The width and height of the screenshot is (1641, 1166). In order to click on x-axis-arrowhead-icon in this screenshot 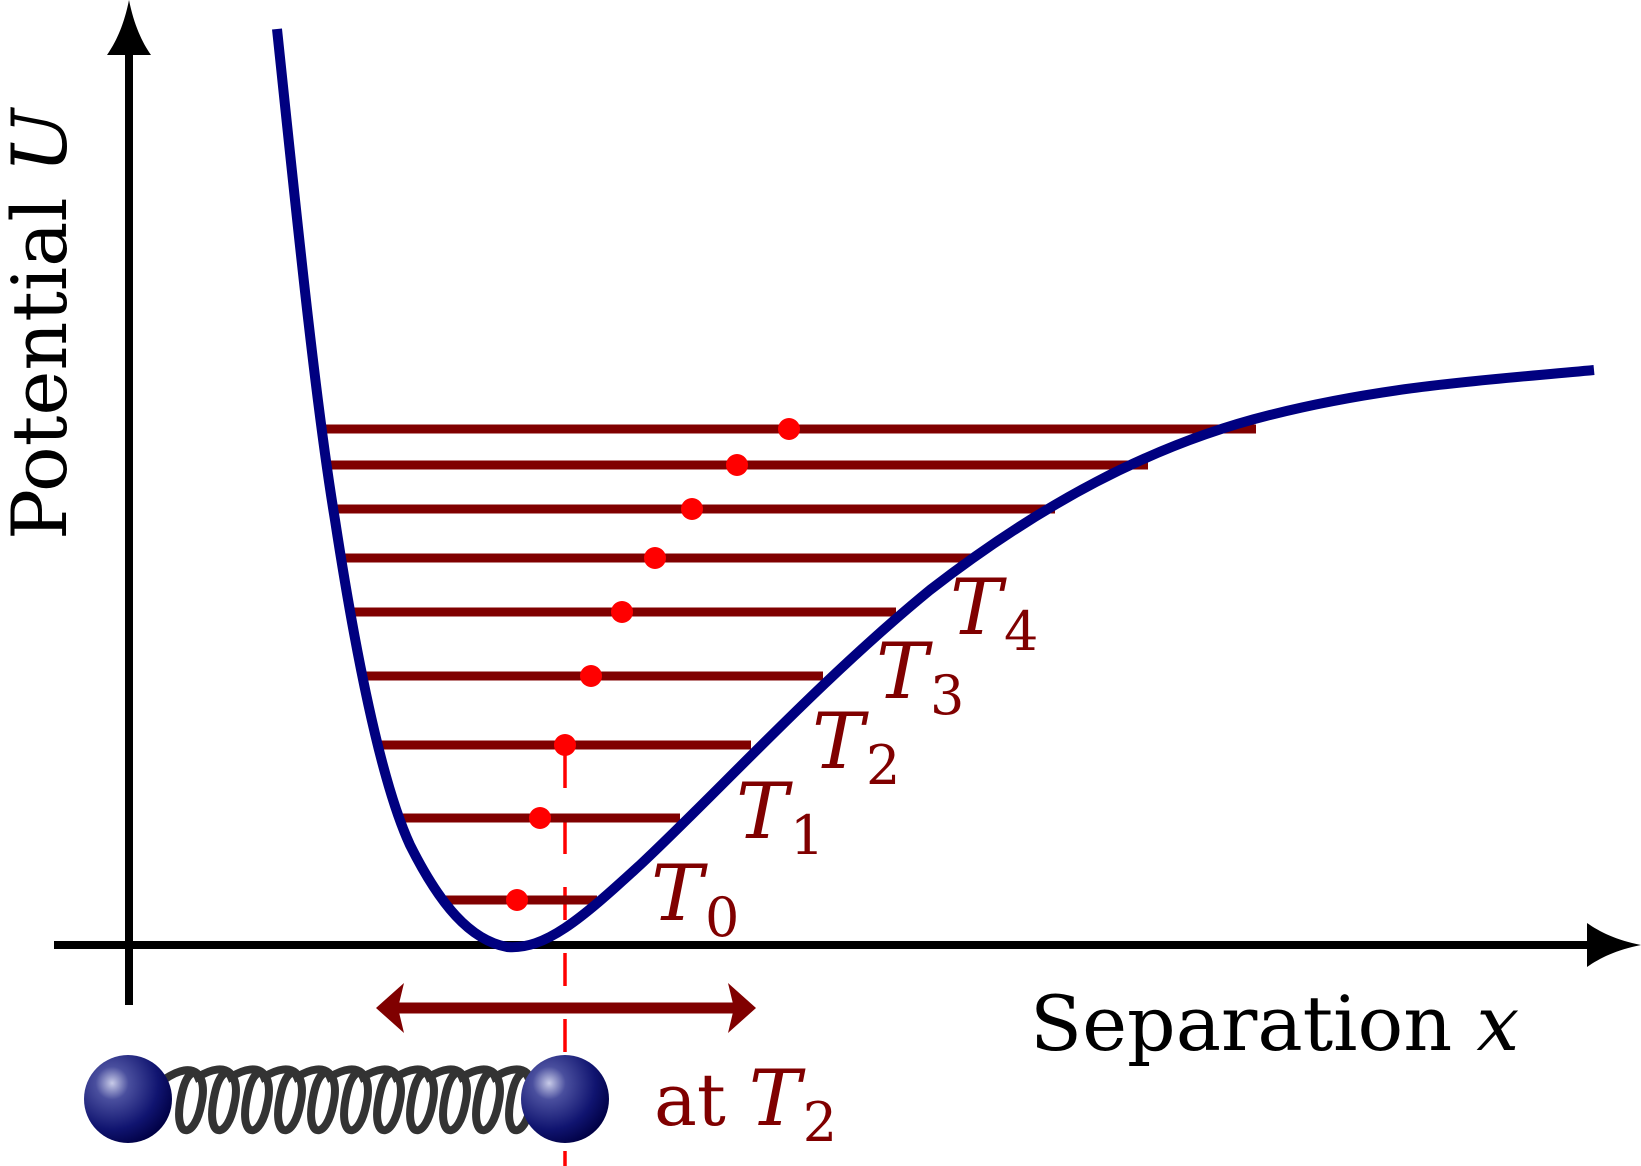, I will do `click(1614, 945)`.